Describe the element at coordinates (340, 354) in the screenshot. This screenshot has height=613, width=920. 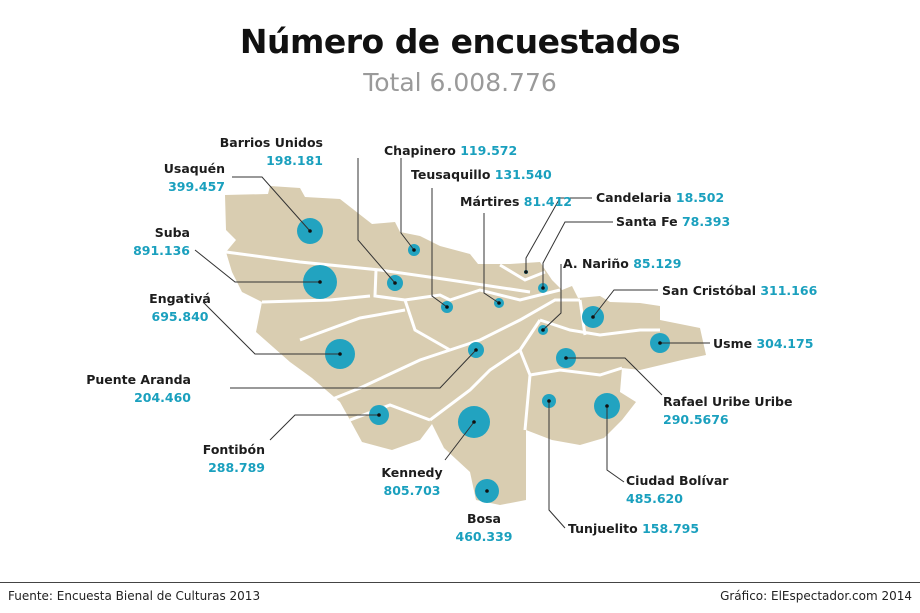
I see `center-dot-engativa` at that location.